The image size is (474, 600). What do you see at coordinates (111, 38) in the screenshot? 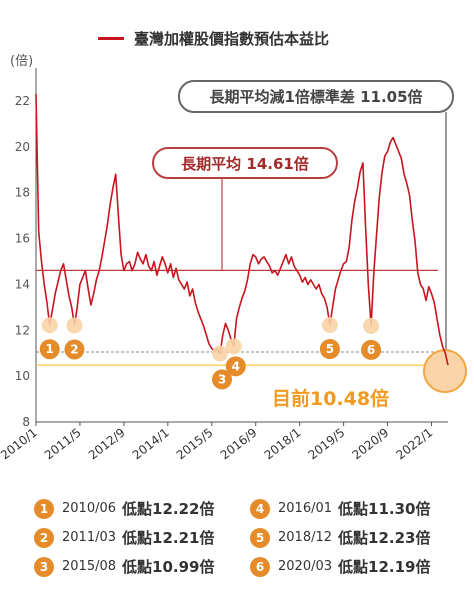
I see `legend-swatch` at bounding box center [111, 38].